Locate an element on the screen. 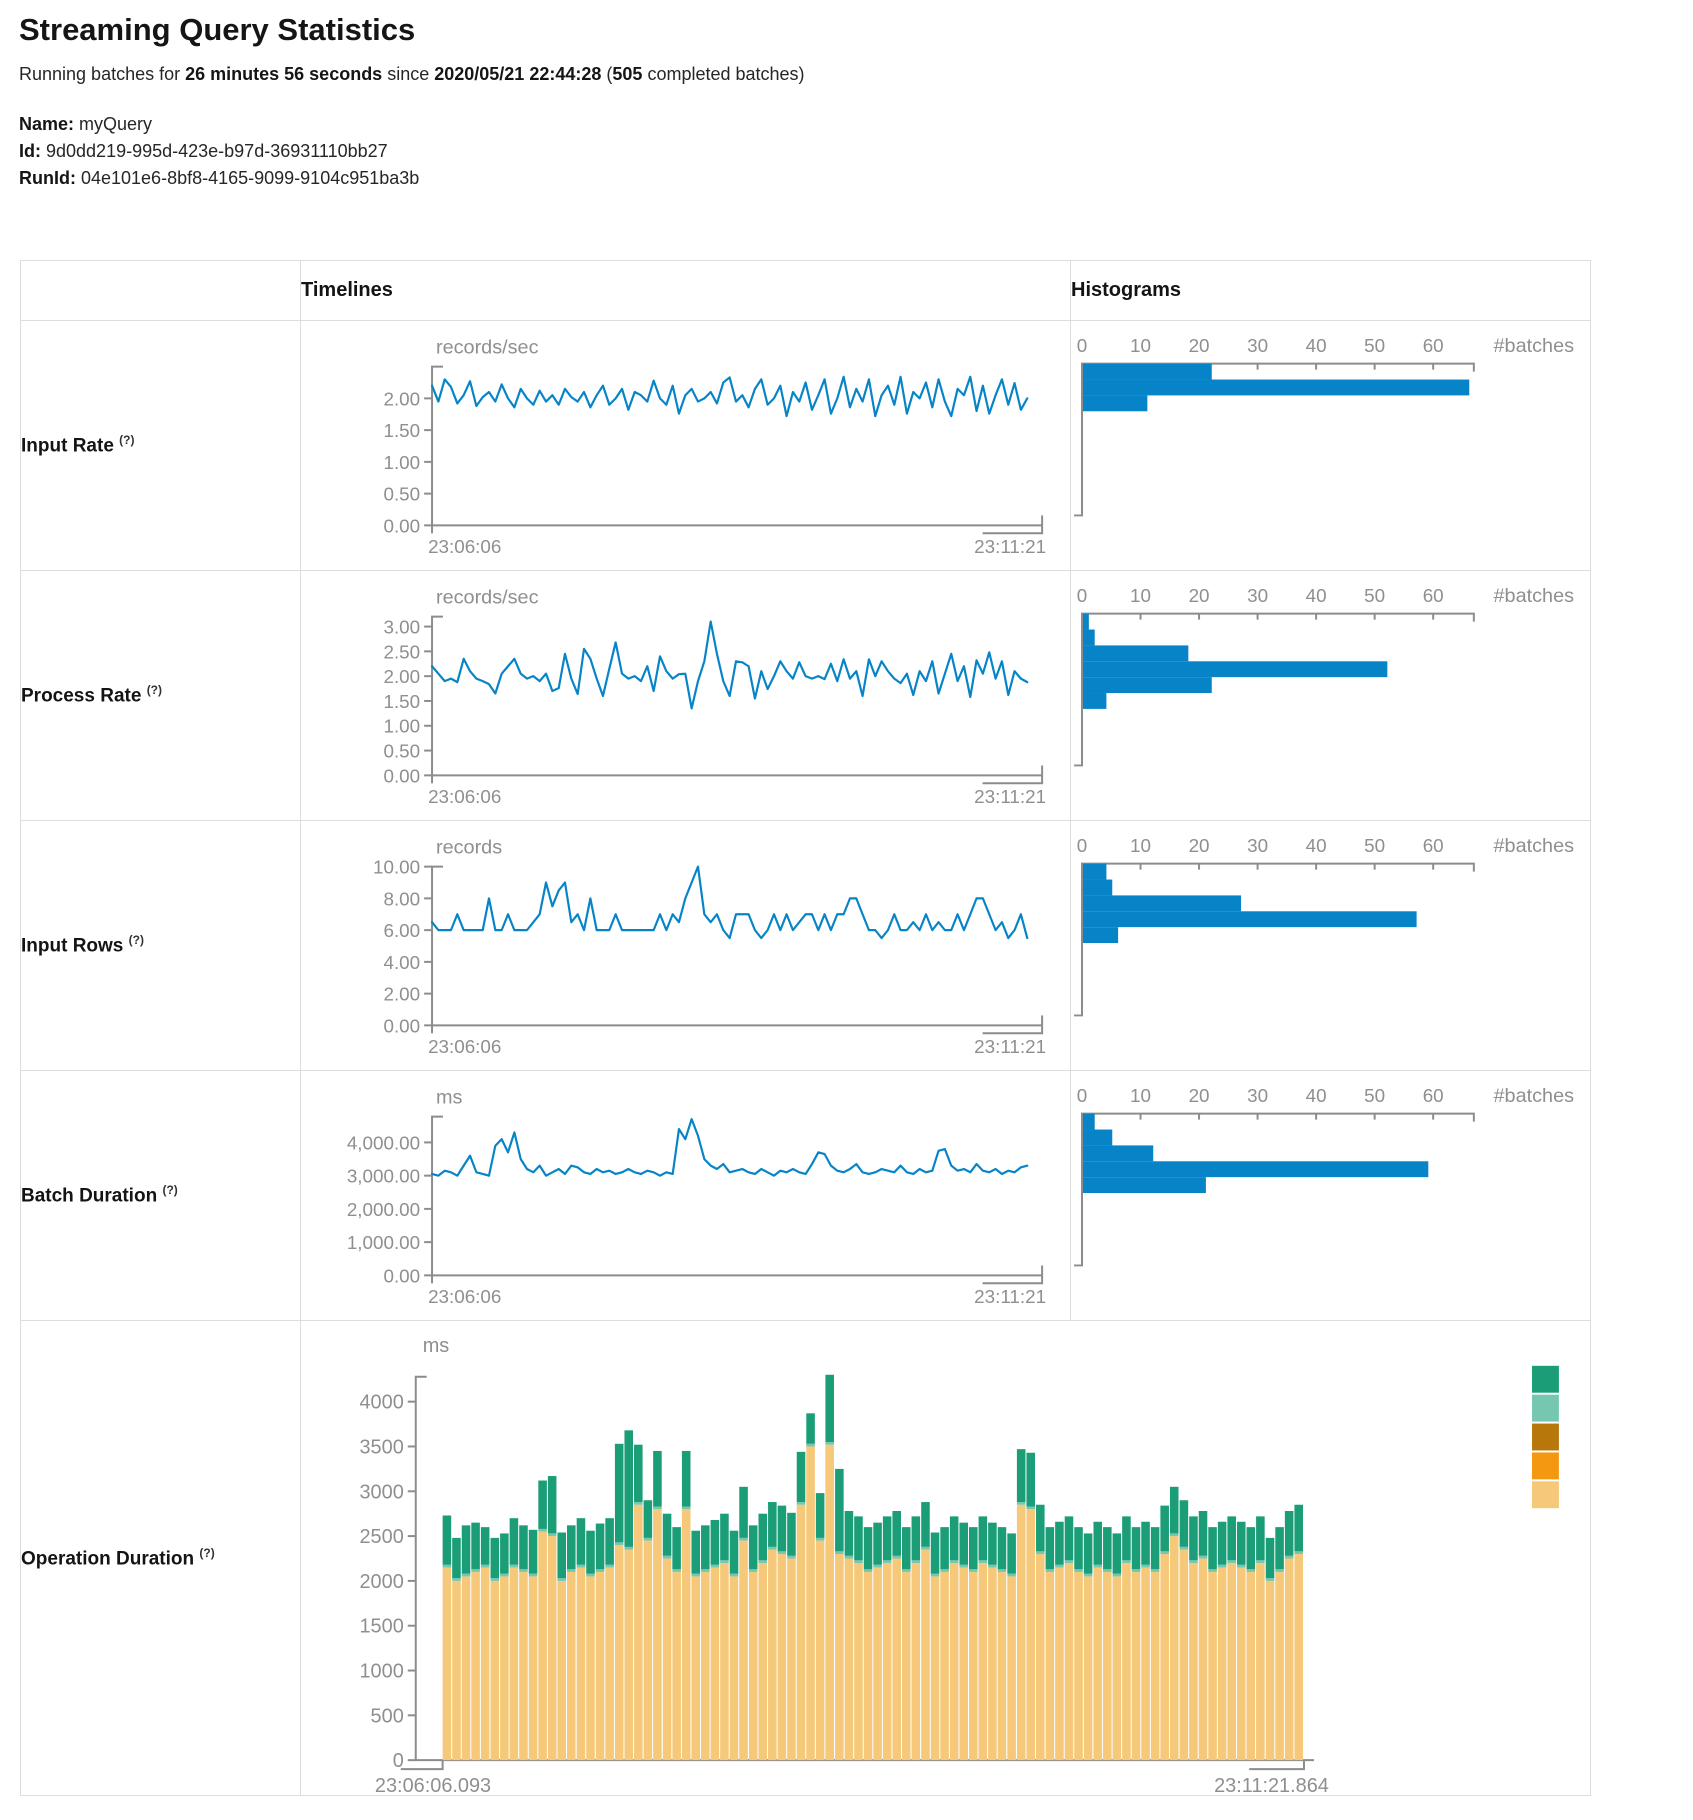 This screenshot has height=1820, width=1693. svg-text: 20 is located at coordinates (1199, 344).